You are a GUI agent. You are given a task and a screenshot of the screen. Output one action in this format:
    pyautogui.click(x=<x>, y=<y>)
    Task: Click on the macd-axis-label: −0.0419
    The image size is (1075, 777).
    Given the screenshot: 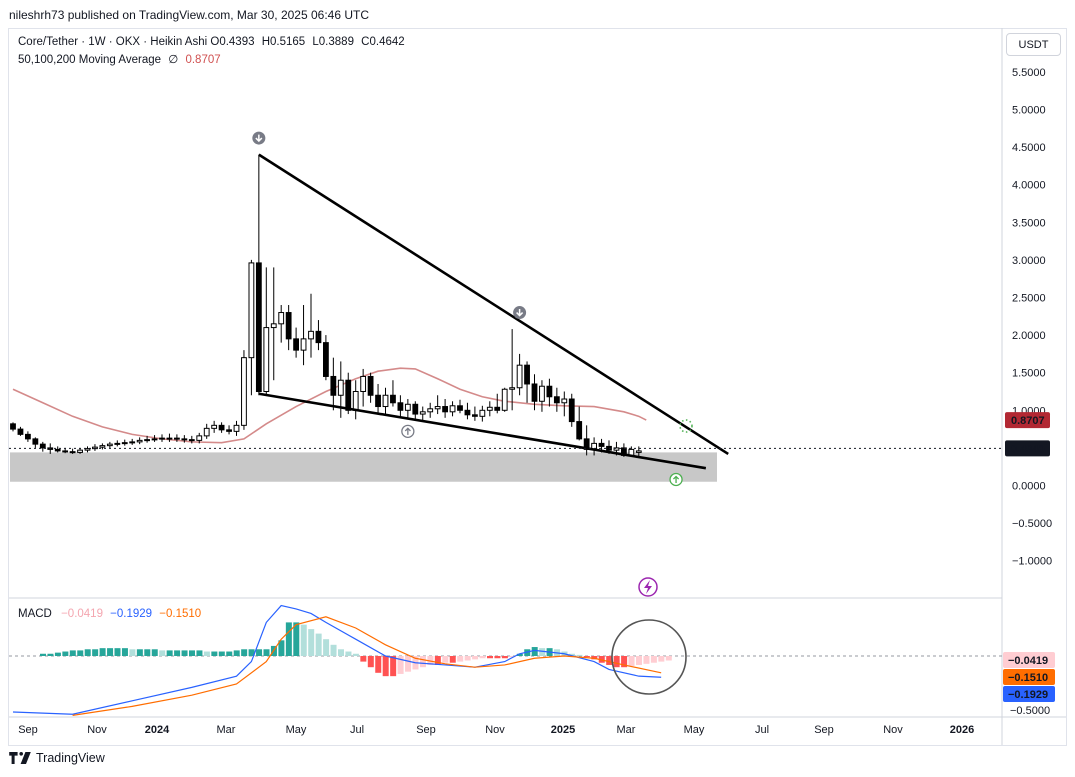 What is the action you would take?
    pyautogui.click(x=1028, y=661)
    